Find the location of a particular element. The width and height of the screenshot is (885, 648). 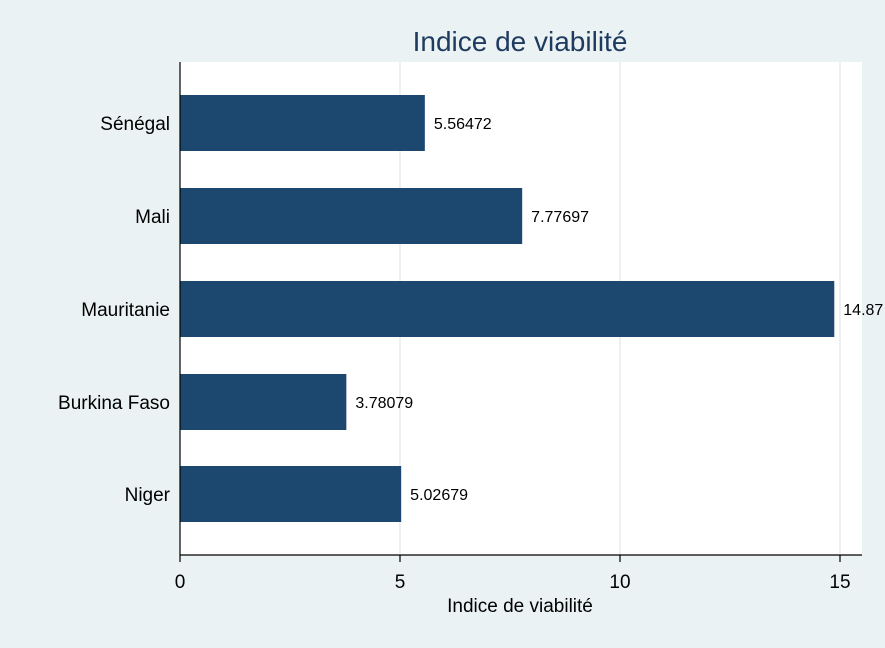

data-label: 14.87 is located at coordinates (863, 310).